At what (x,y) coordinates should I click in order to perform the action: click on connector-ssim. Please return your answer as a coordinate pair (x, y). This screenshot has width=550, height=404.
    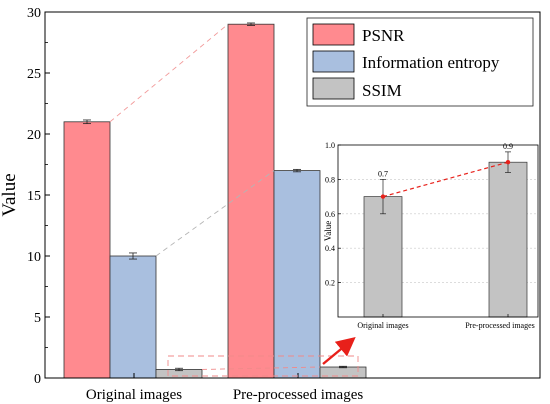
    Looking at the image, I should click on (261, 368).